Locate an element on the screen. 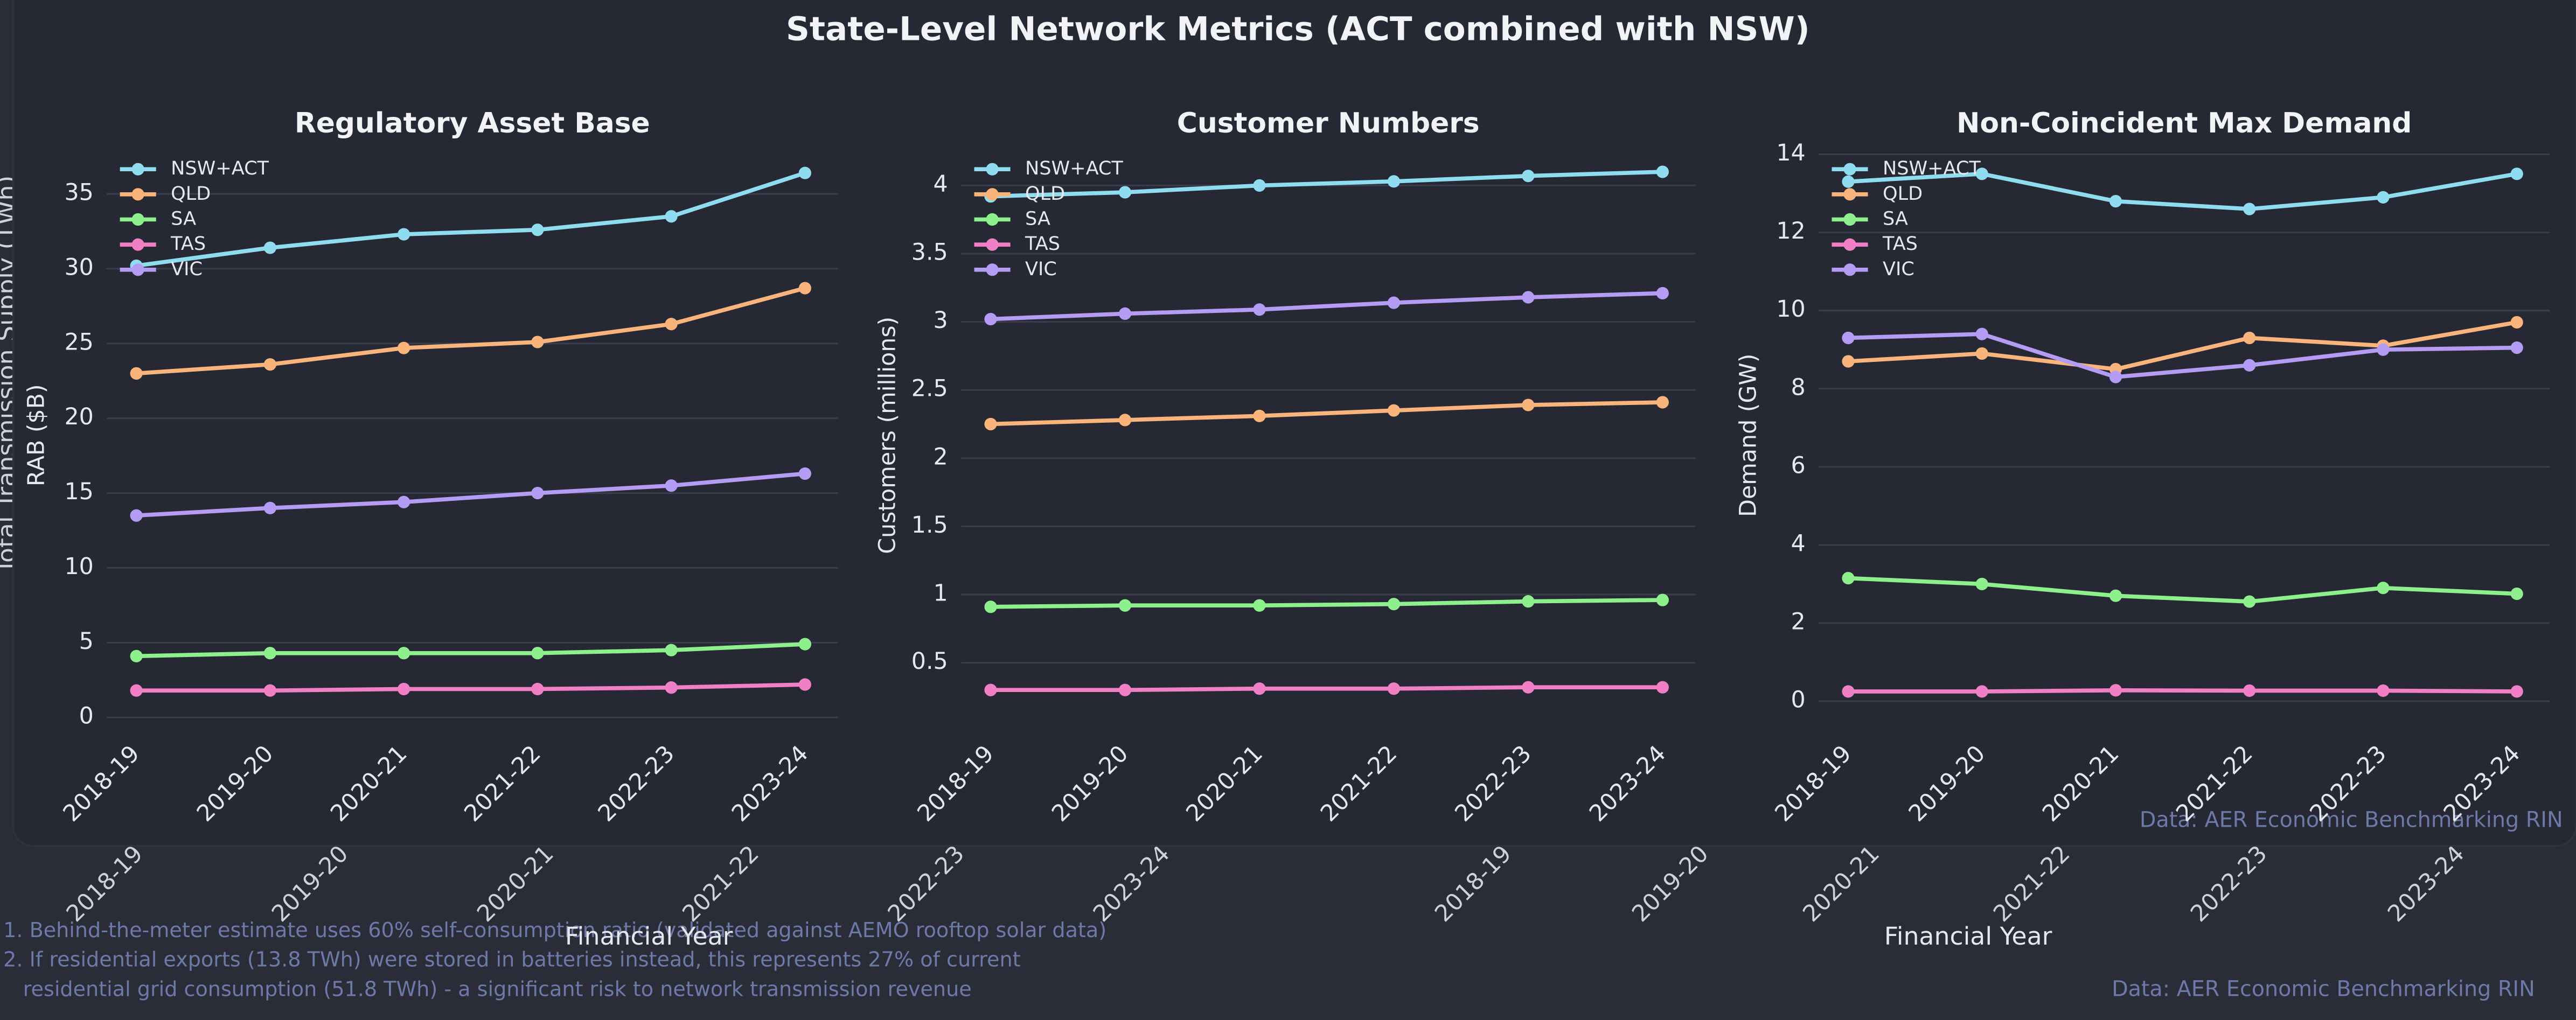 The image size is (2576, 1020). chart-title: Non-Coincident Max Demand is located at coordinates (2185, 123).